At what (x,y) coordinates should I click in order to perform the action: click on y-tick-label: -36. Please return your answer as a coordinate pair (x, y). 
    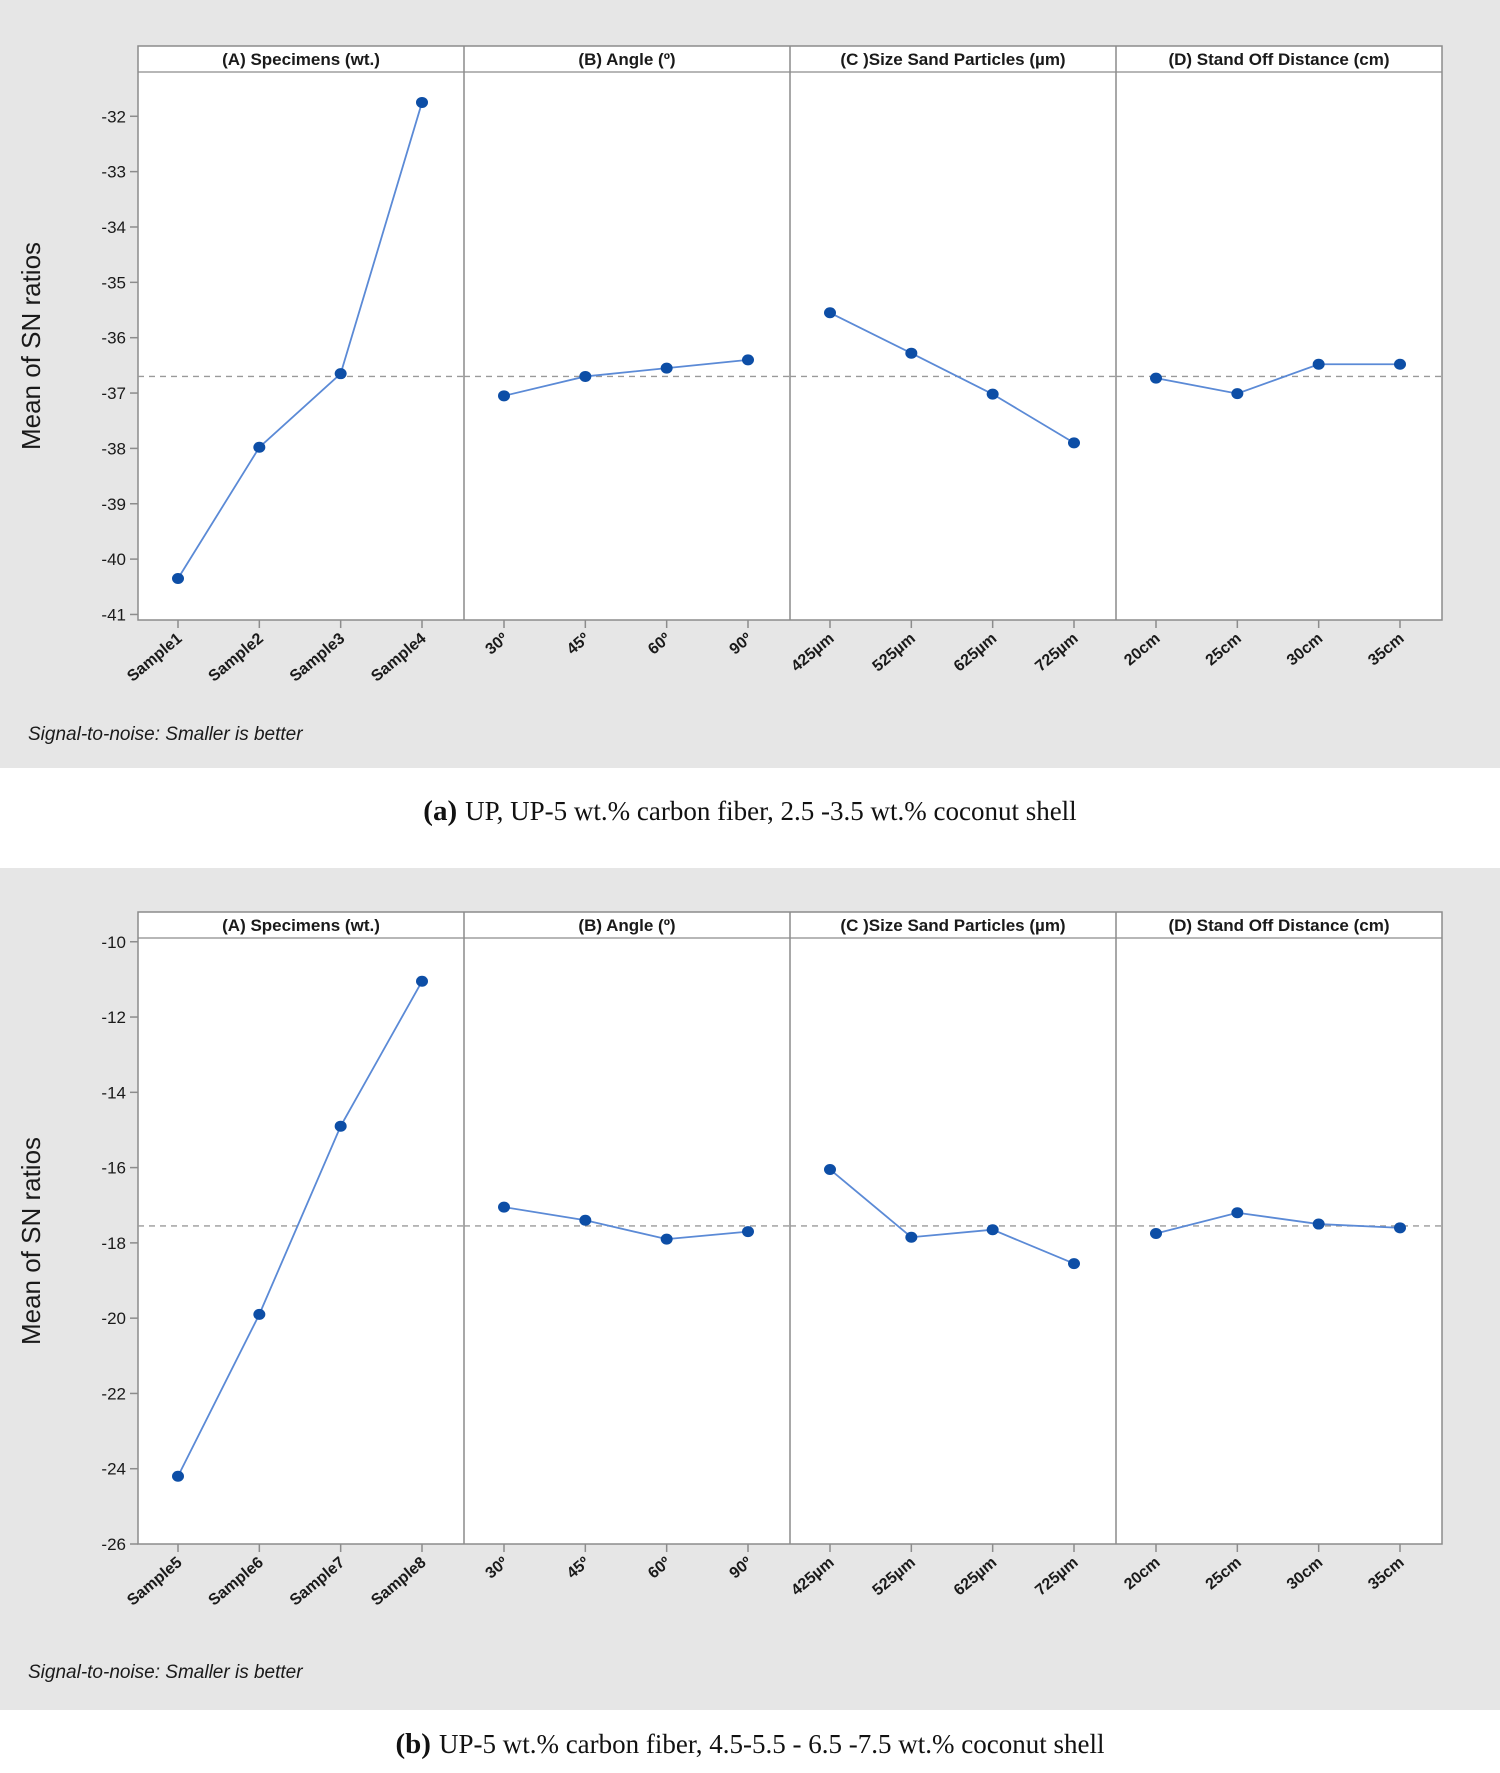
    Looking at the image, I should click on (113, 338).